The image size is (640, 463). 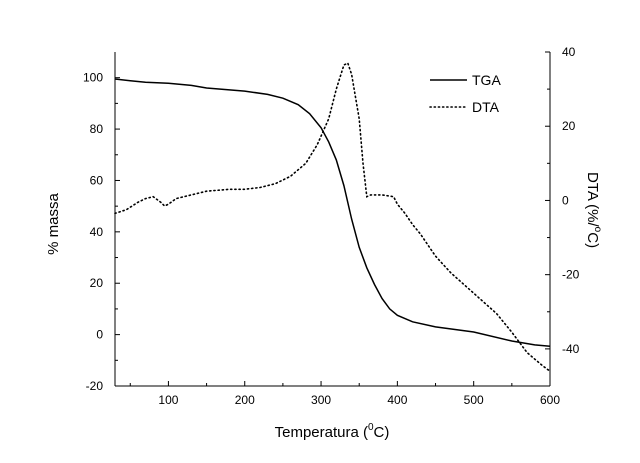 What do you see at coordinates (397, 400) in the screenshot?
I see `x-tick-label: 400` at bounding box center [397, 400].